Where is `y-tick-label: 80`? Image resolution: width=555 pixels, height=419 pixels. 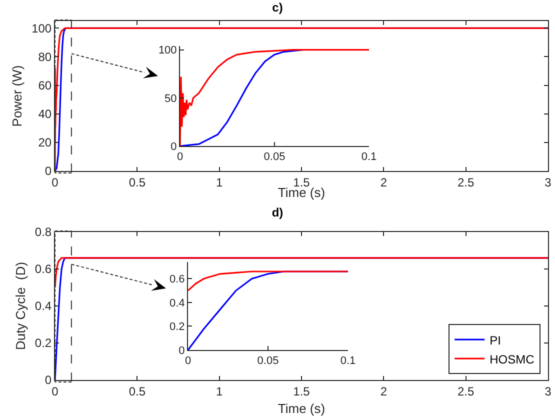
y-tick-label: 80 is located at coordinates (45, 57).